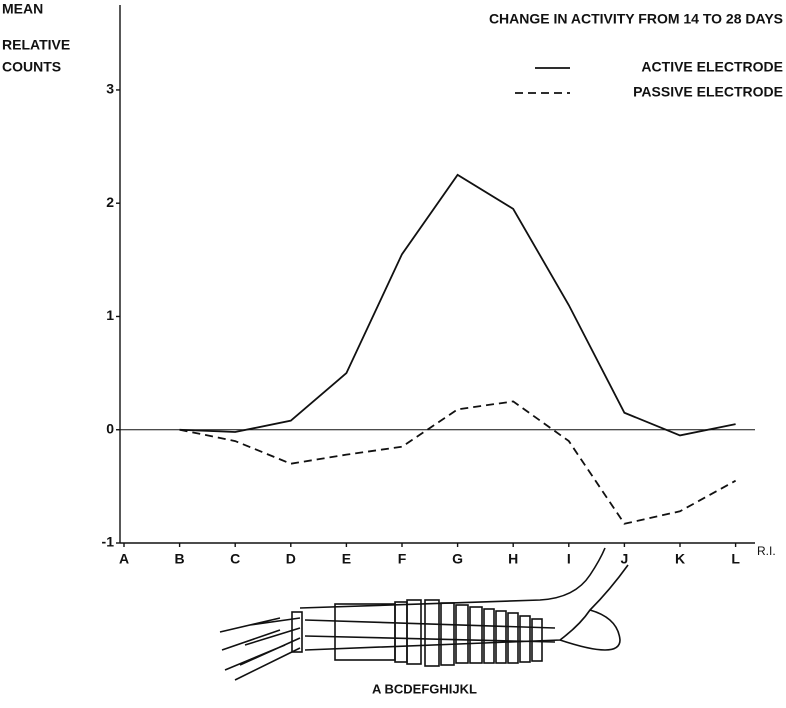 The width and height of the screenshot is (786, 708). What do you see at coordinates (31, 67) in the screenshot?
I see `y-label-line: COUNTS` at bounding box center [31, 67].